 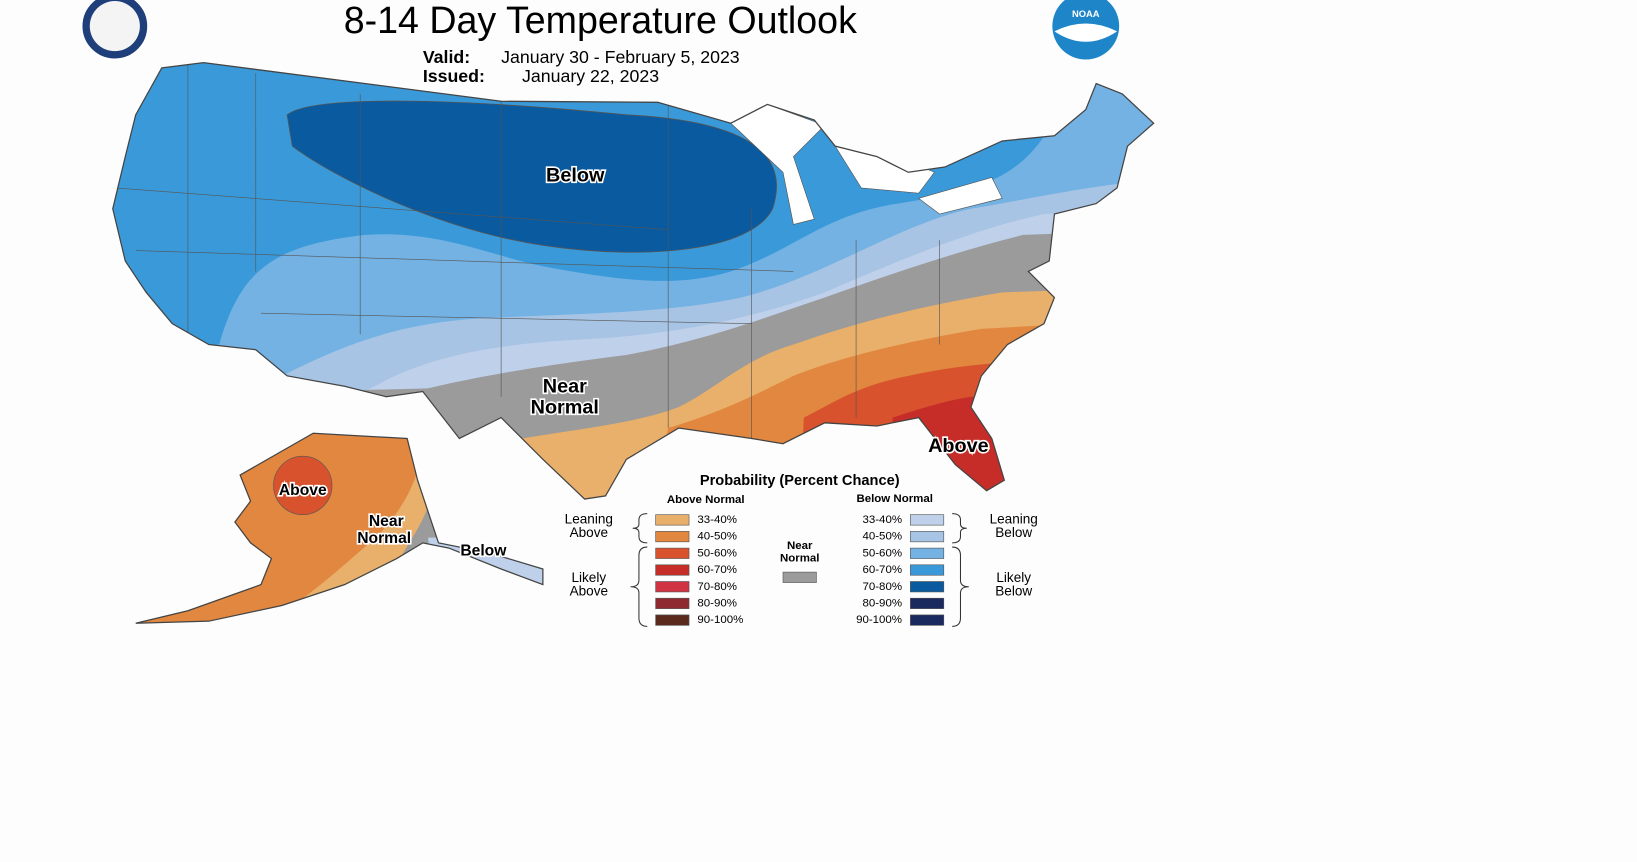 What do you see at coordinates (800, 546) in the screenshot?
I see `legend-near: Near` at bounding box center [800, 546].